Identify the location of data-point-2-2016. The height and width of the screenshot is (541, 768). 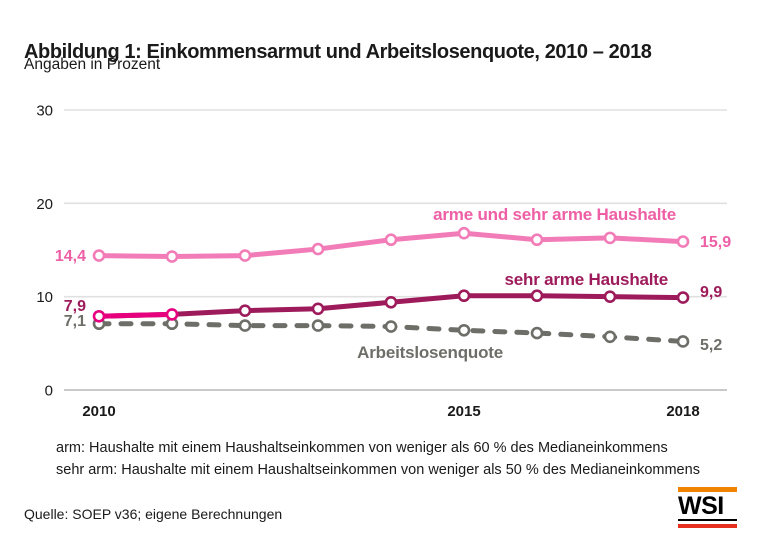
(537, 333).